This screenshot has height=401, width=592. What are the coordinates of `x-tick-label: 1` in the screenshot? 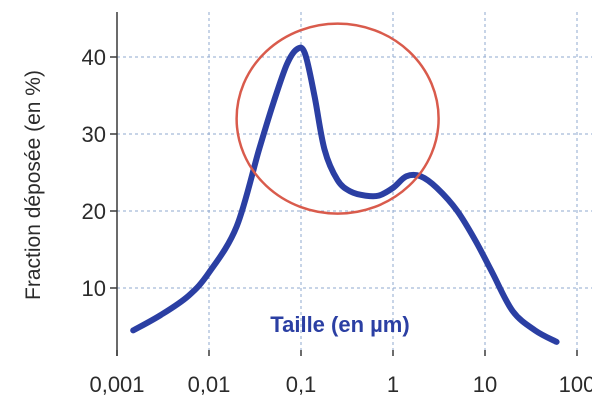 It's located at (393, 384).